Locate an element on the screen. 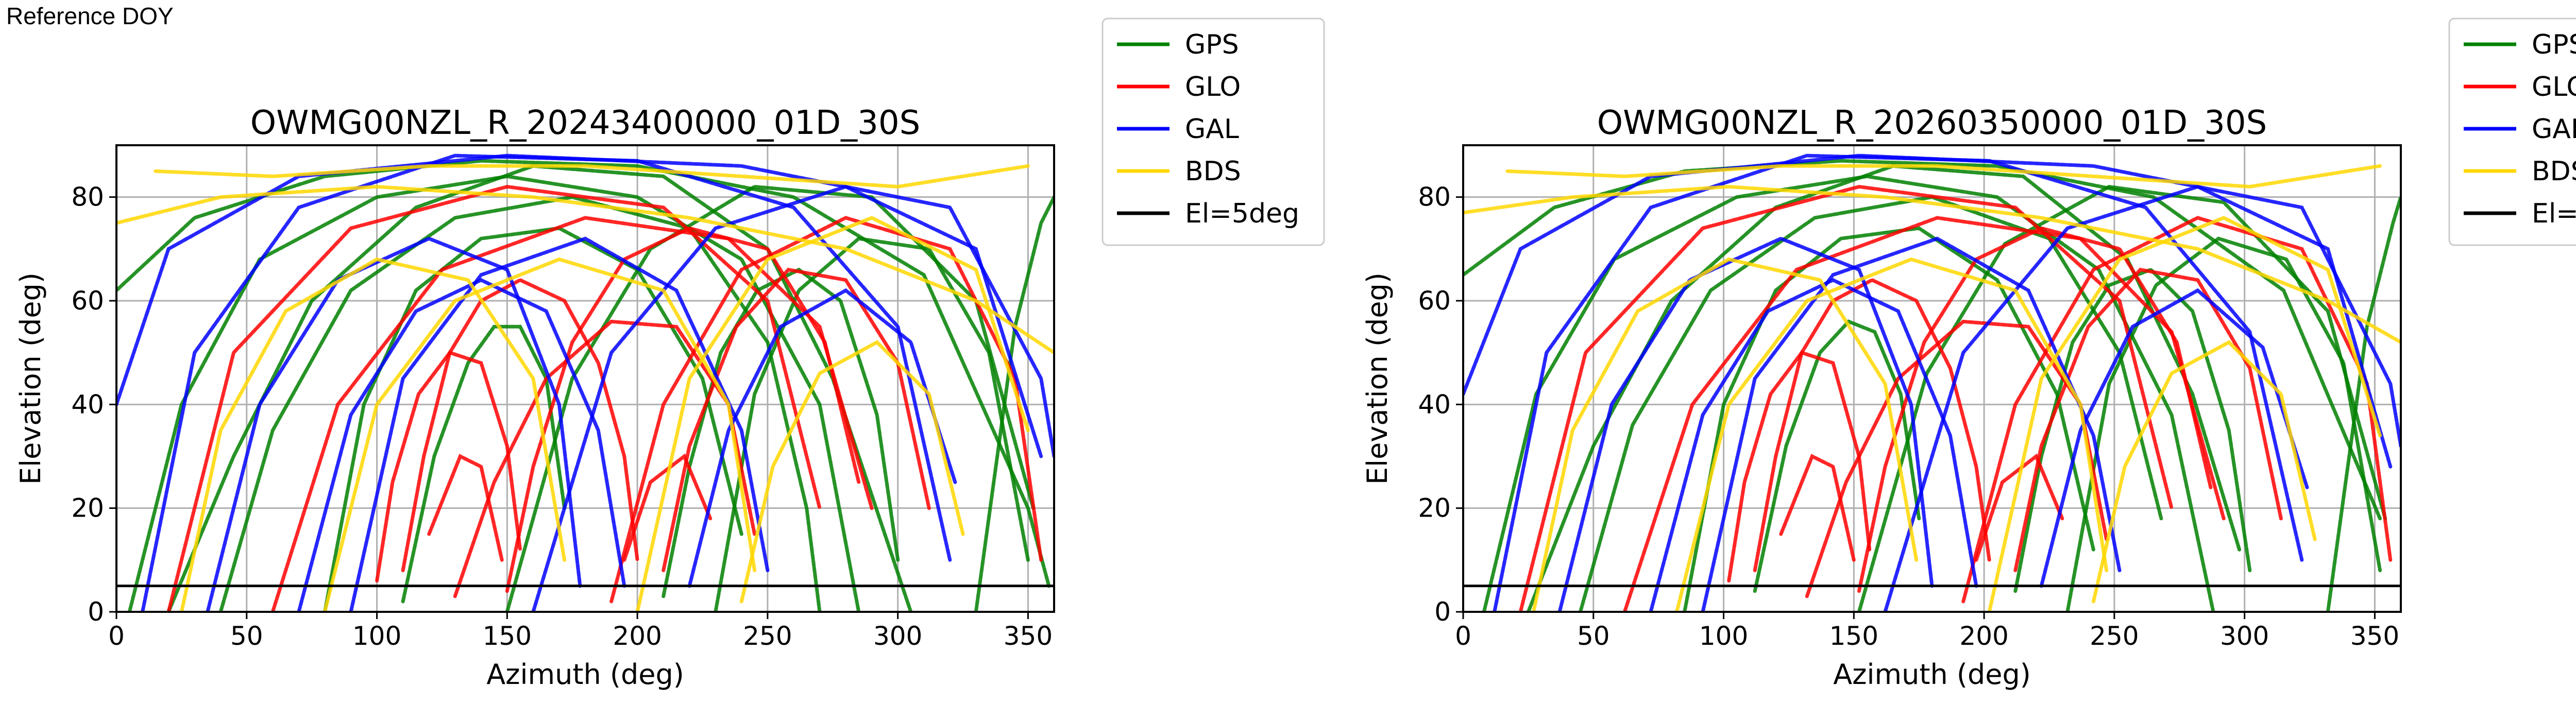 This screenshot has width=2576, height=720. chart-title: OWMG00NZL_R_20260350000_01D_30S is located at coordinates (1932, 123).